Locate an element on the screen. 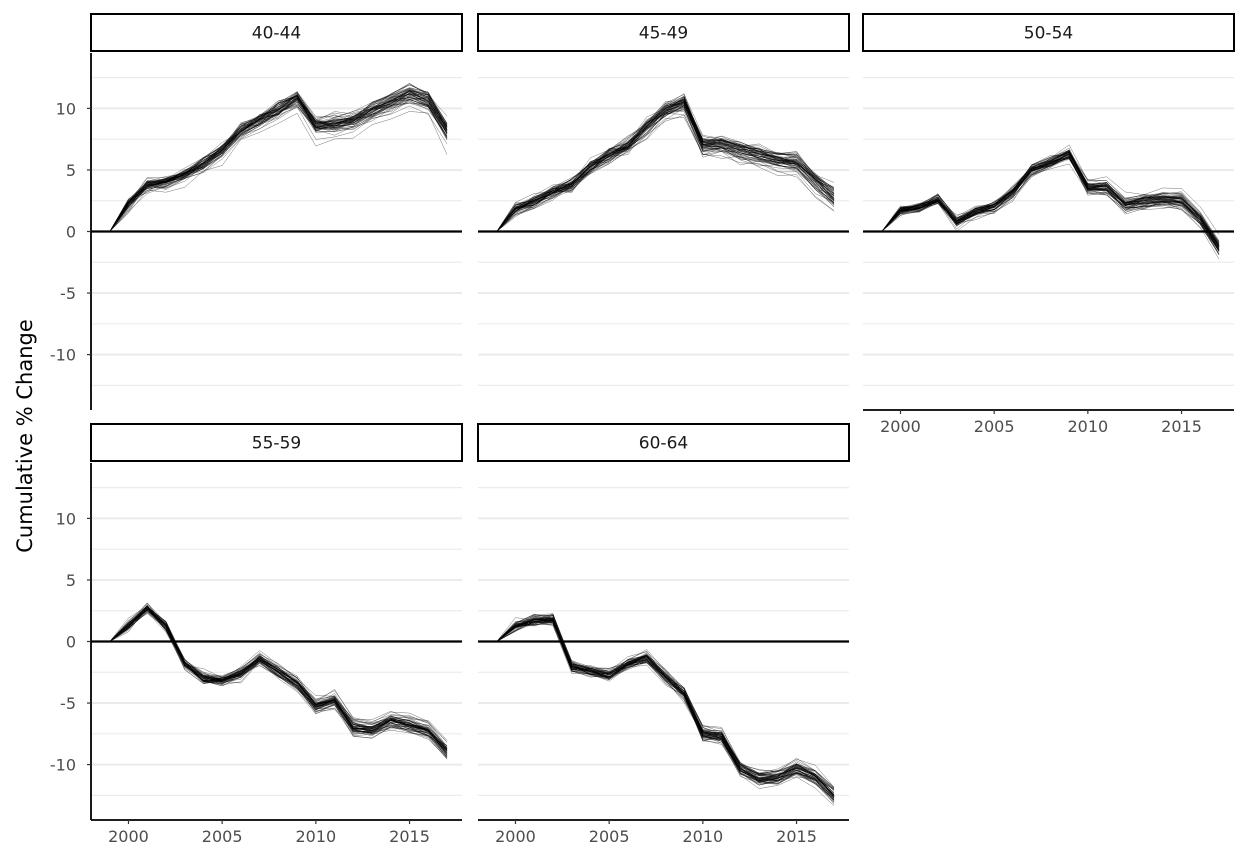 Image resolution: width=1248 pixels, height=864 pixels. gridlines is located at coordinates (276, 641).